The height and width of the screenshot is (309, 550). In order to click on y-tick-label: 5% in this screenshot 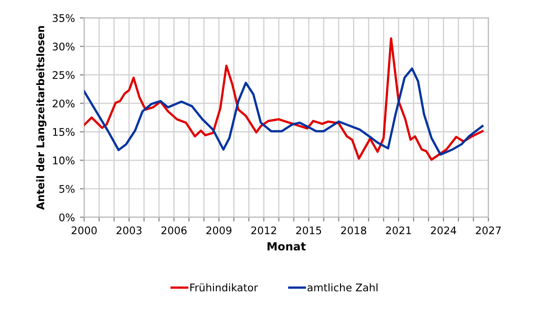, I will do `click(67, 188)`.